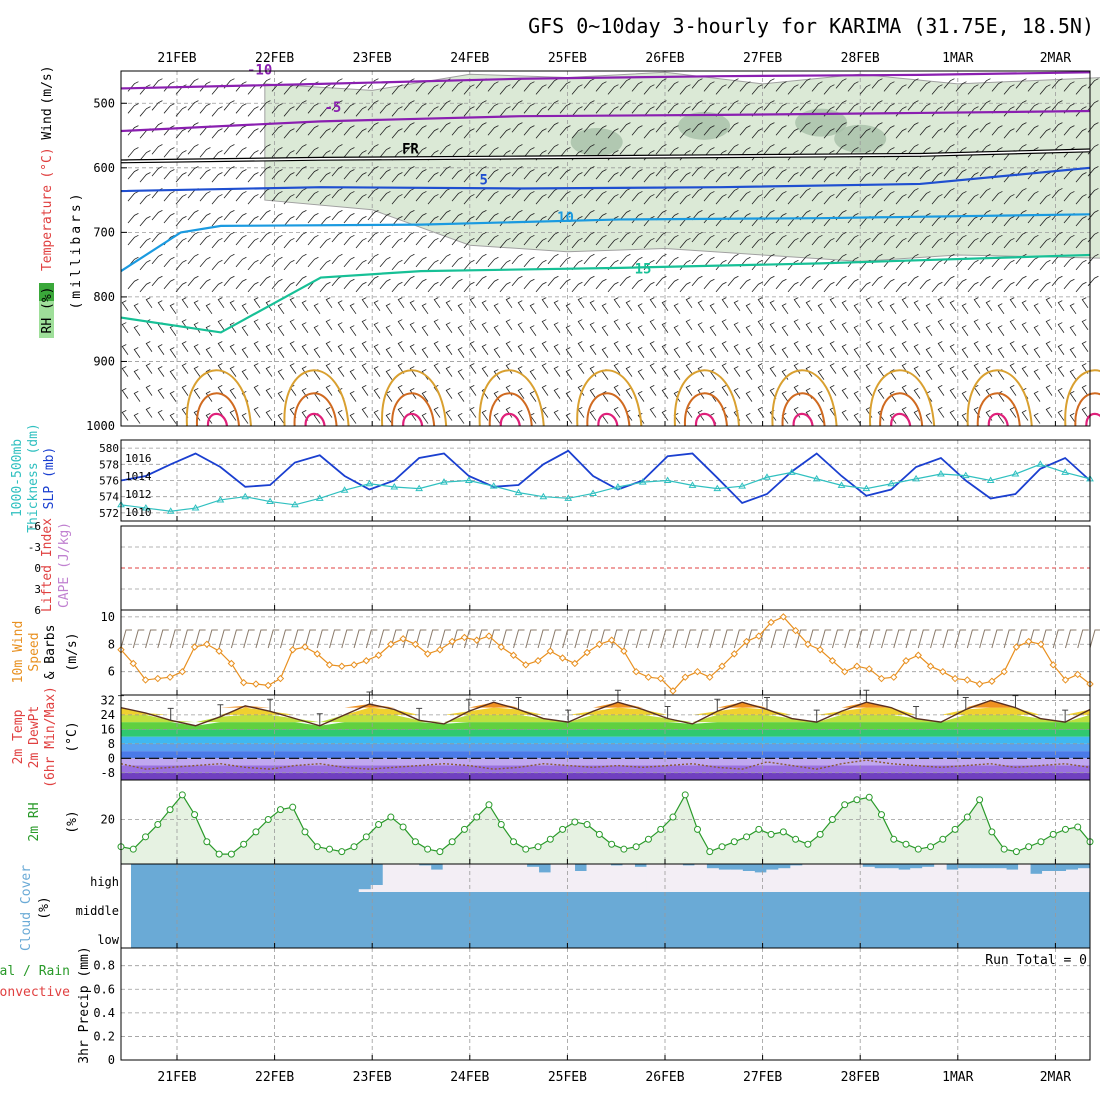 This screenshot has width=1100, height=1100. What do you see at coordinates (605, 704) in the screenshot?
I see `temperature-band` at bounding box center [605, 704].